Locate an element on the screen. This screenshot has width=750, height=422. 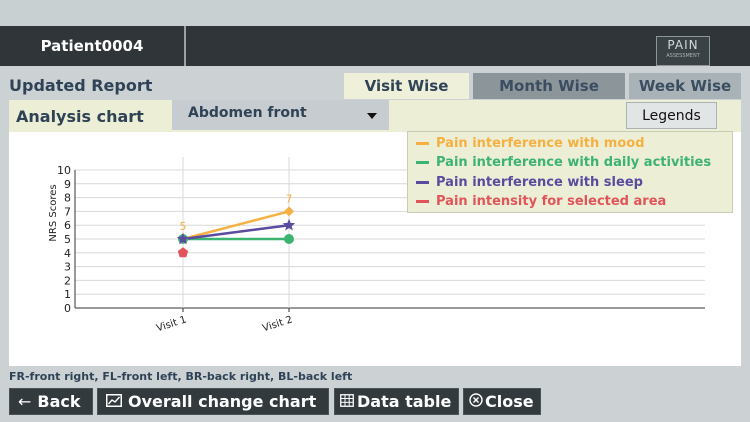
y-axis-label: NRS Scores is located at coordinates (53, 212).